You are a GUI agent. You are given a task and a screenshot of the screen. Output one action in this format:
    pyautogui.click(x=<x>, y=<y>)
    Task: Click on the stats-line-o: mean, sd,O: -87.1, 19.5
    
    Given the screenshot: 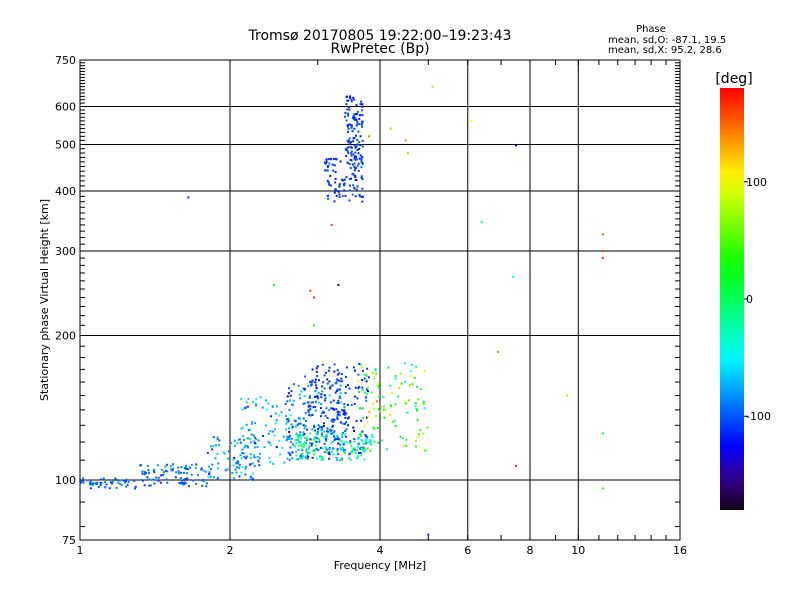 What is the action you would take?
    pyautogui.click(x=667, y=40)
    